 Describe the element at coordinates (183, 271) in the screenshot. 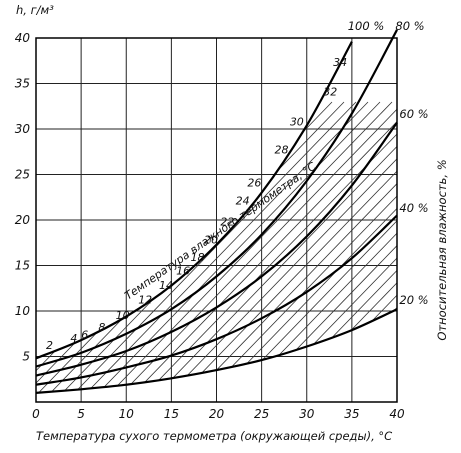

I see `wetbulb-label: 16` at that location.